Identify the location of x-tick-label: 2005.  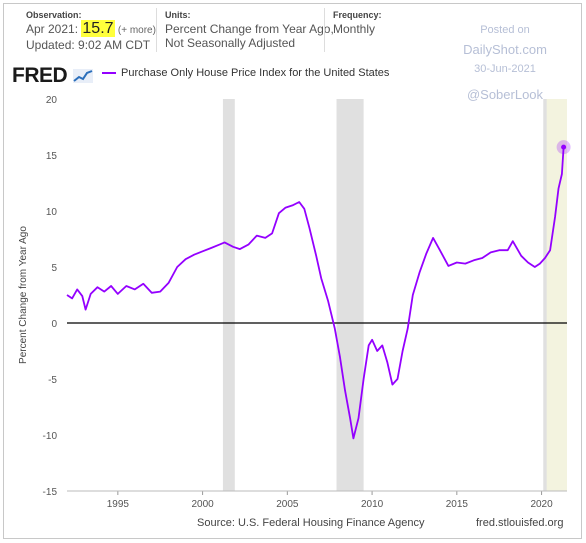
(287, 504).